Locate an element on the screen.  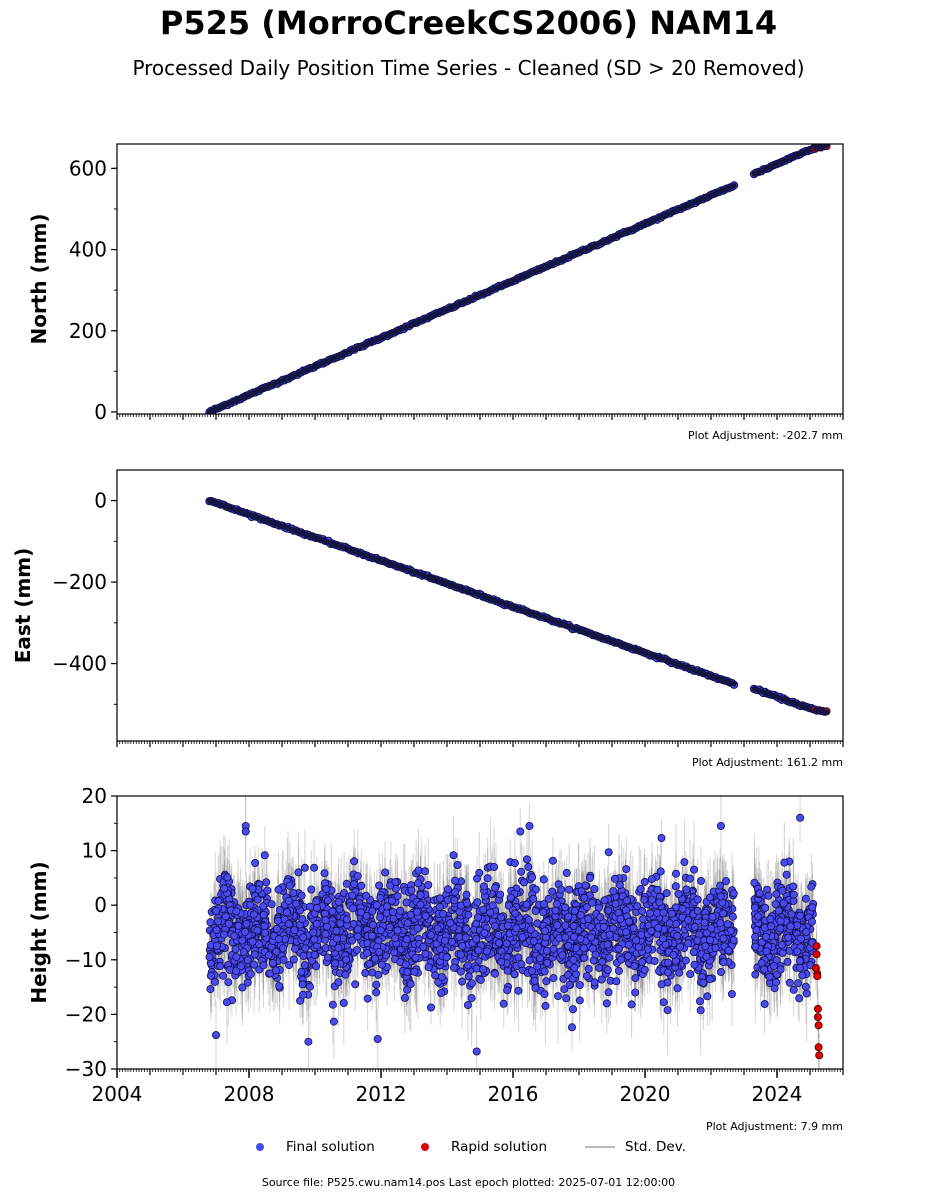
y-tick-label: −200 is located at coordinates (79, 582).